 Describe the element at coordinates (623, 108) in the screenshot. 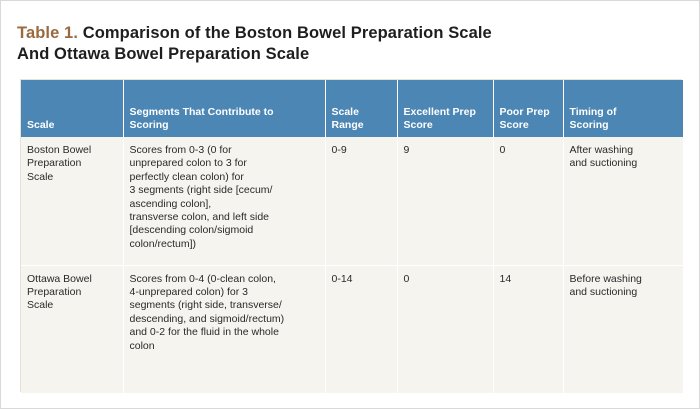

I see `header-timing-of-scoring: Timing of Scoring` at that location.